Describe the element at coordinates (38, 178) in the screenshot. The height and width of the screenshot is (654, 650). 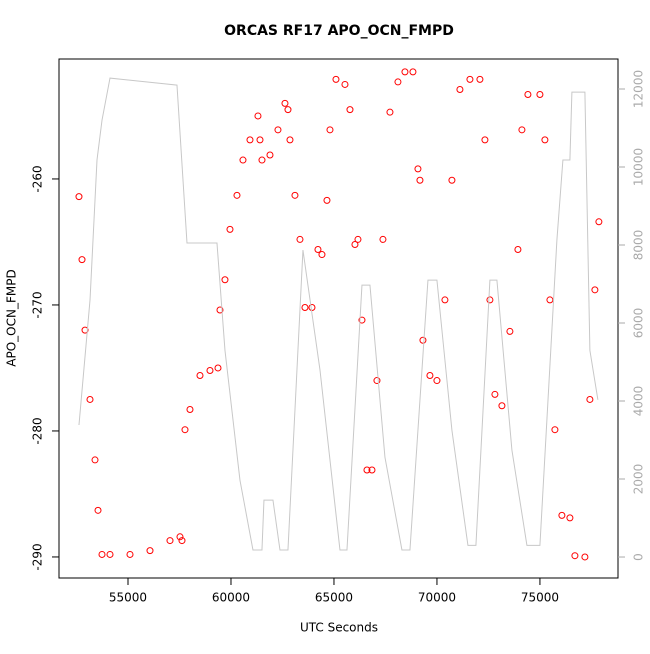
I see `y-tick-label: -260` at that location.